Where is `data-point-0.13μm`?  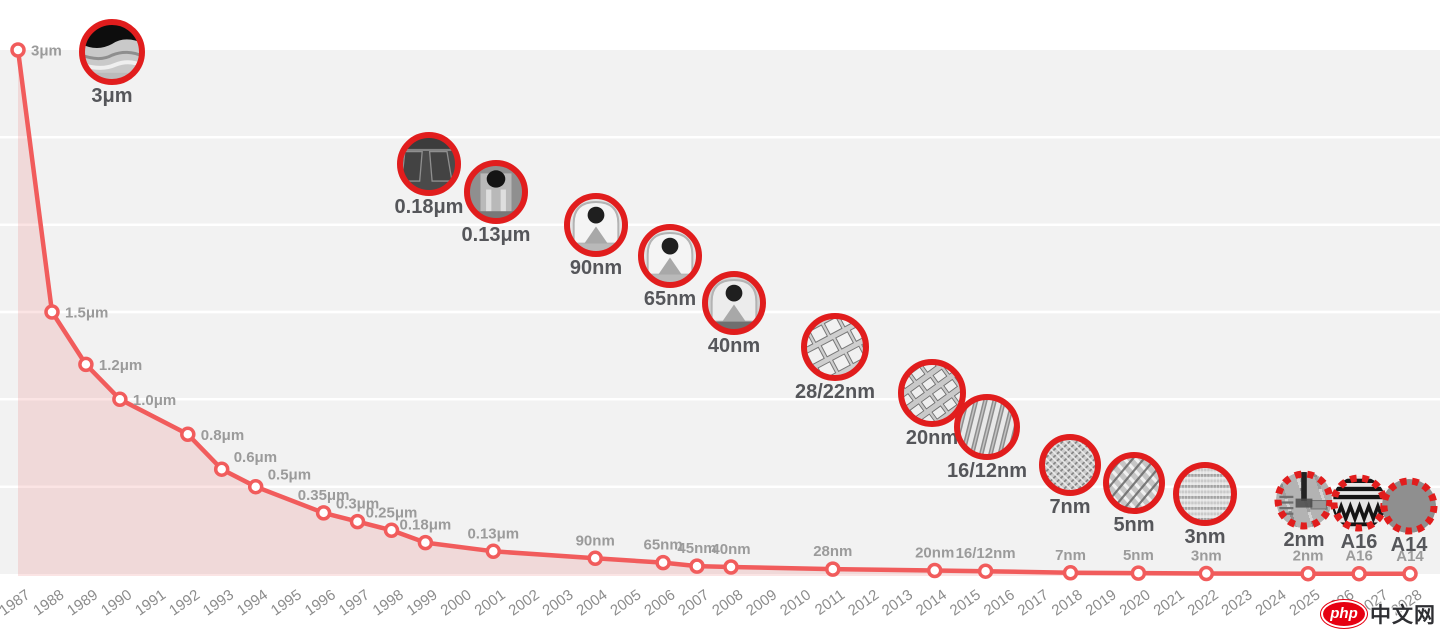
data-point-0.13μm is located at coordinates (493, 551).